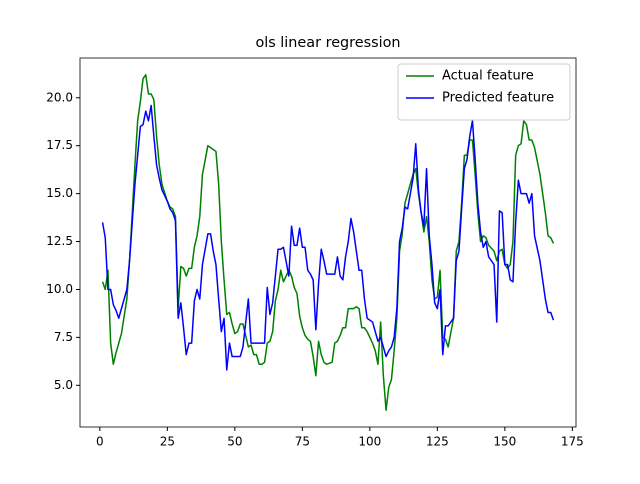  Describe the element at coordinates (498, 98) in the screenshot. I see `legend-label: Predicted feature` at that location.